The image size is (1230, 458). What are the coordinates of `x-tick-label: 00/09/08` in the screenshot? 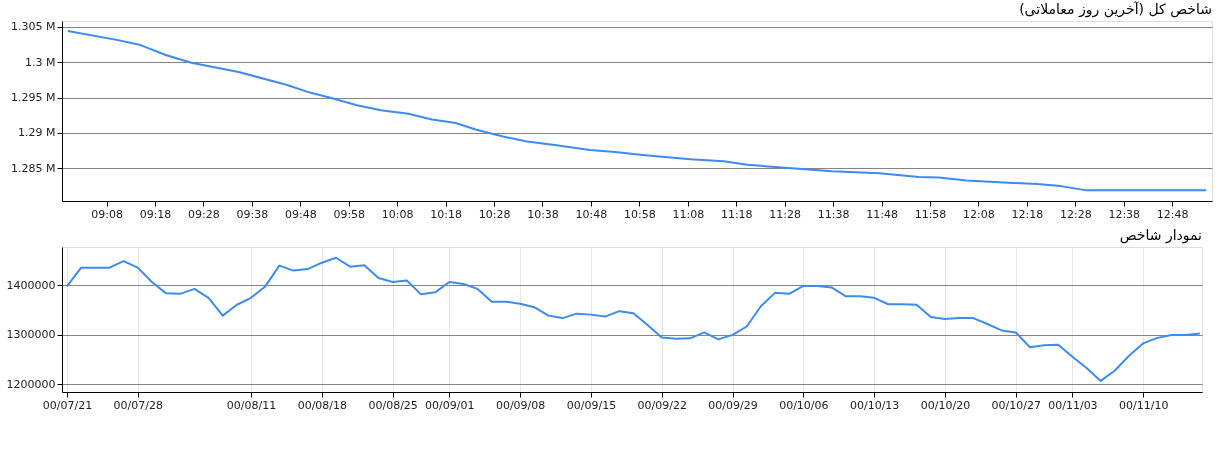 It's located at (520, 405).